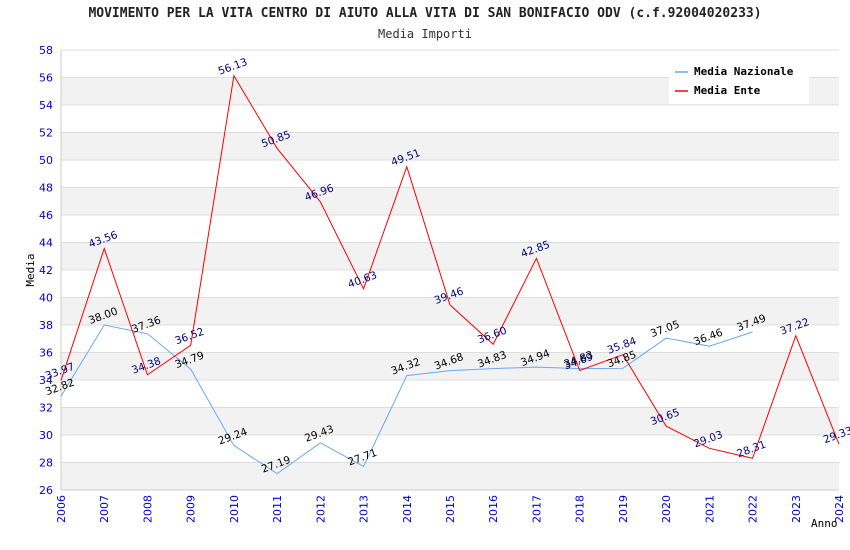 This screenshot has width=850, height=550. What do you see at coordinates (493, 509) in the screenshot?
I see `x-tick-label: 2016` at bounding box center [493, 509].